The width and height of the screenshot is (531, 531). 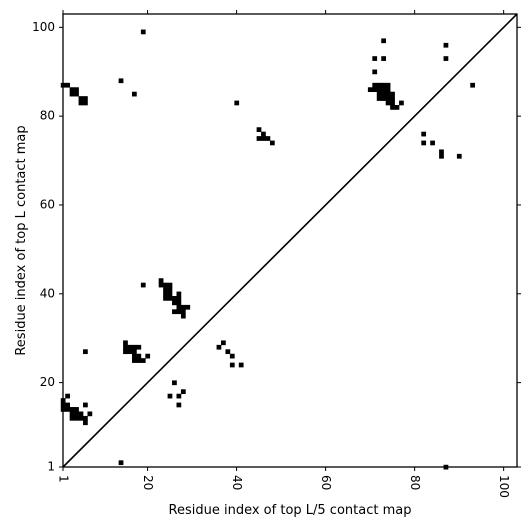 I want to click on x-axis-label: Residue index of top L/5 contact map, so click(x=290, y=510).